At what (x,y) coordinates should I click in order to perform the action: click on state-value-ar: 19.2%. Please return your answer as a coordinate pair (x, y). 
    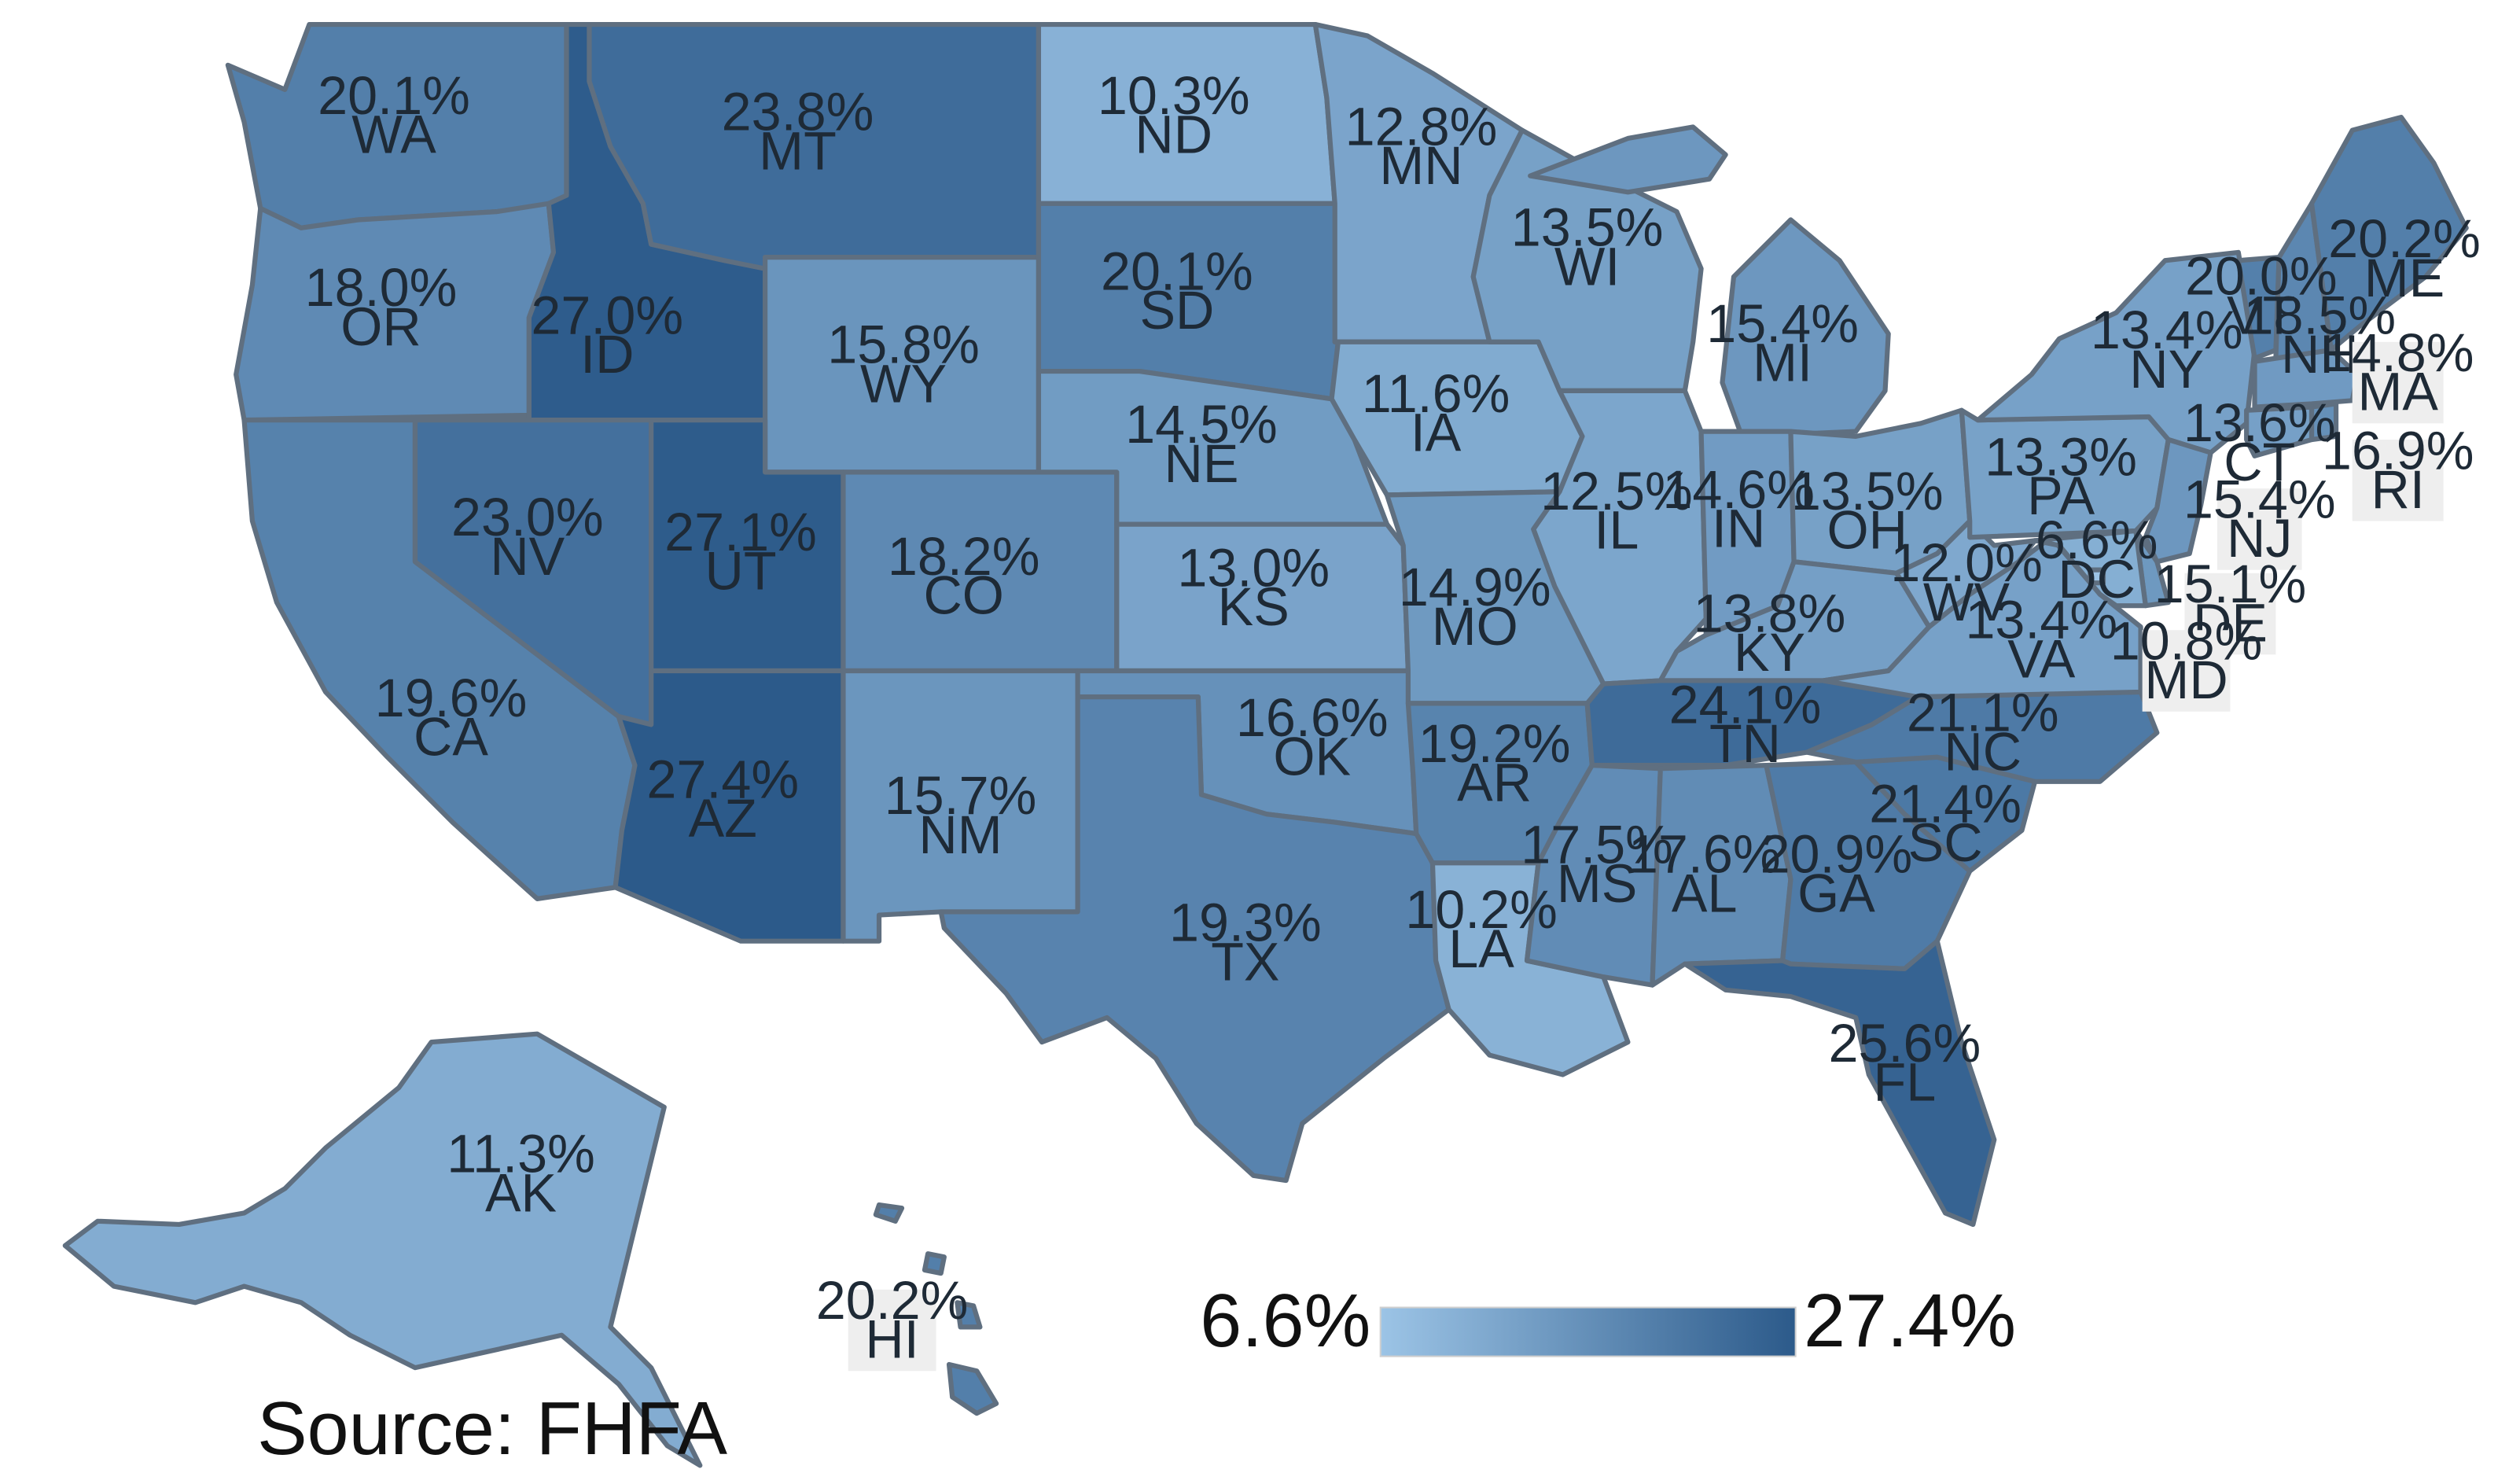
    Looking at the image, I should click on (1494, 744).